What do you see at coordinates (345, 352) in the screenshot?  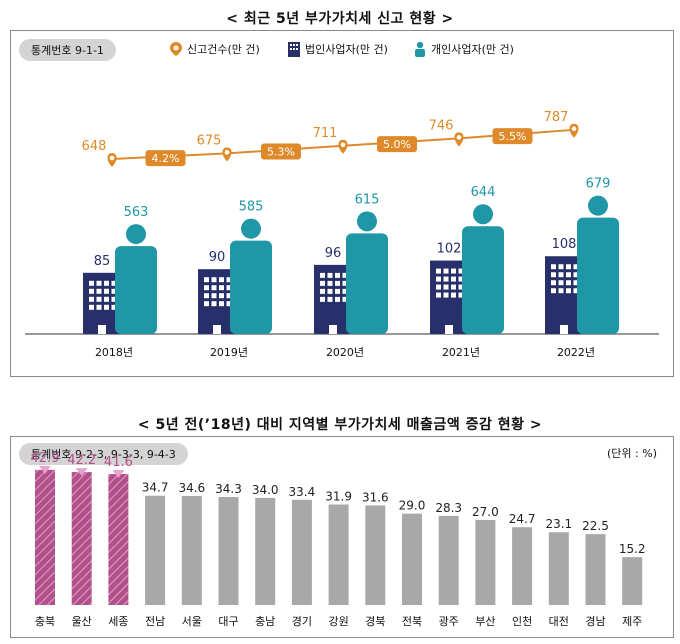 I see `x-tick-label: 2020년` at bounding box center [345, 352].